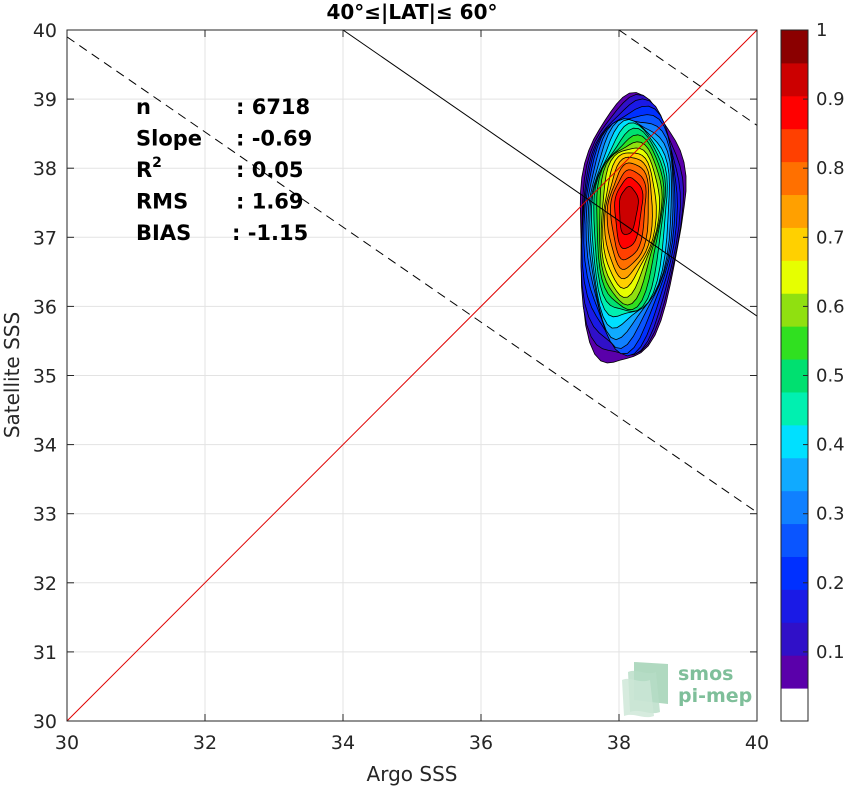 This screenshot has height=788, width=849. I want to click on logo-waves-icon, so click(645, 690).